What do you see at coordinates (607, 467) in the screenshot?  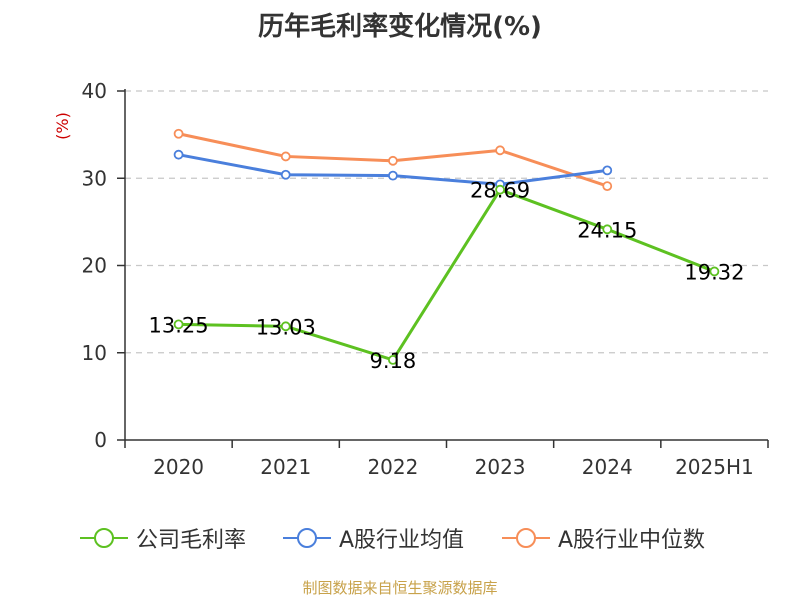 I see `x-tick-label: 2024` at bounding box center [607, 467].